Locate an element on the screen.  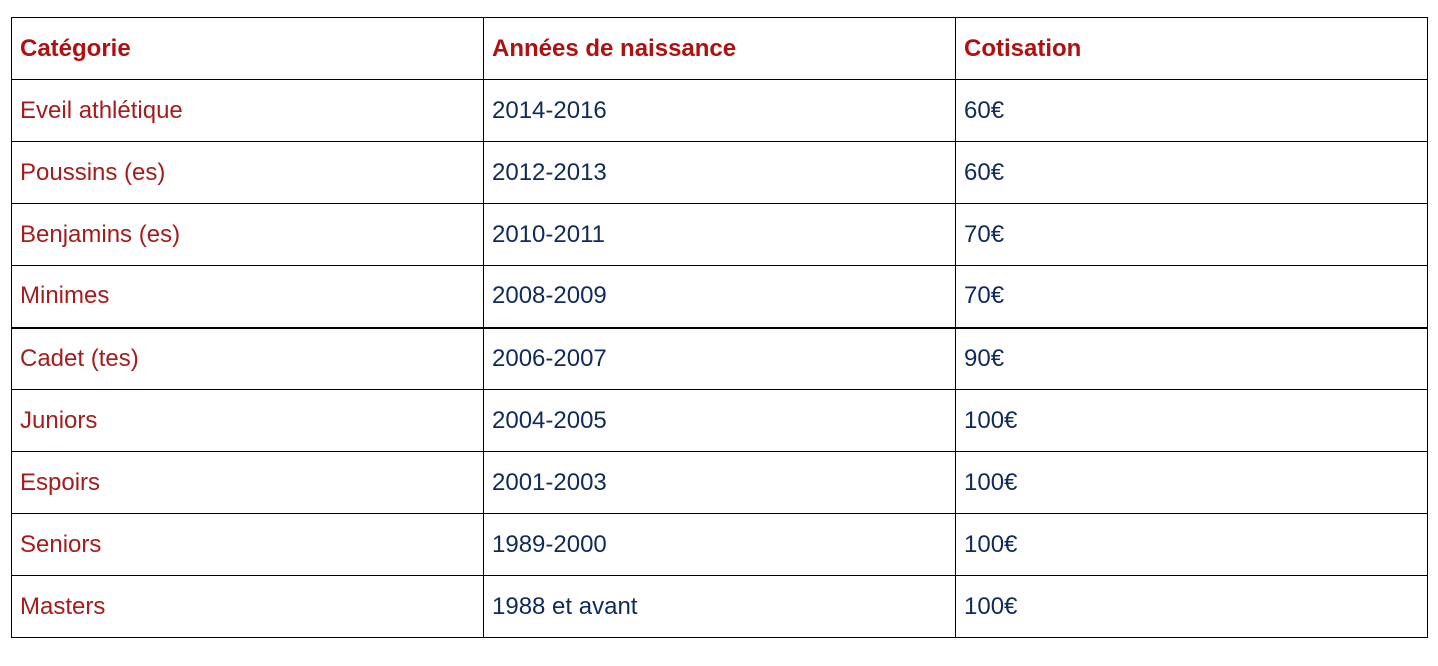
birth-years-cell: 2014-2016 is located at coordinates (719, 110).